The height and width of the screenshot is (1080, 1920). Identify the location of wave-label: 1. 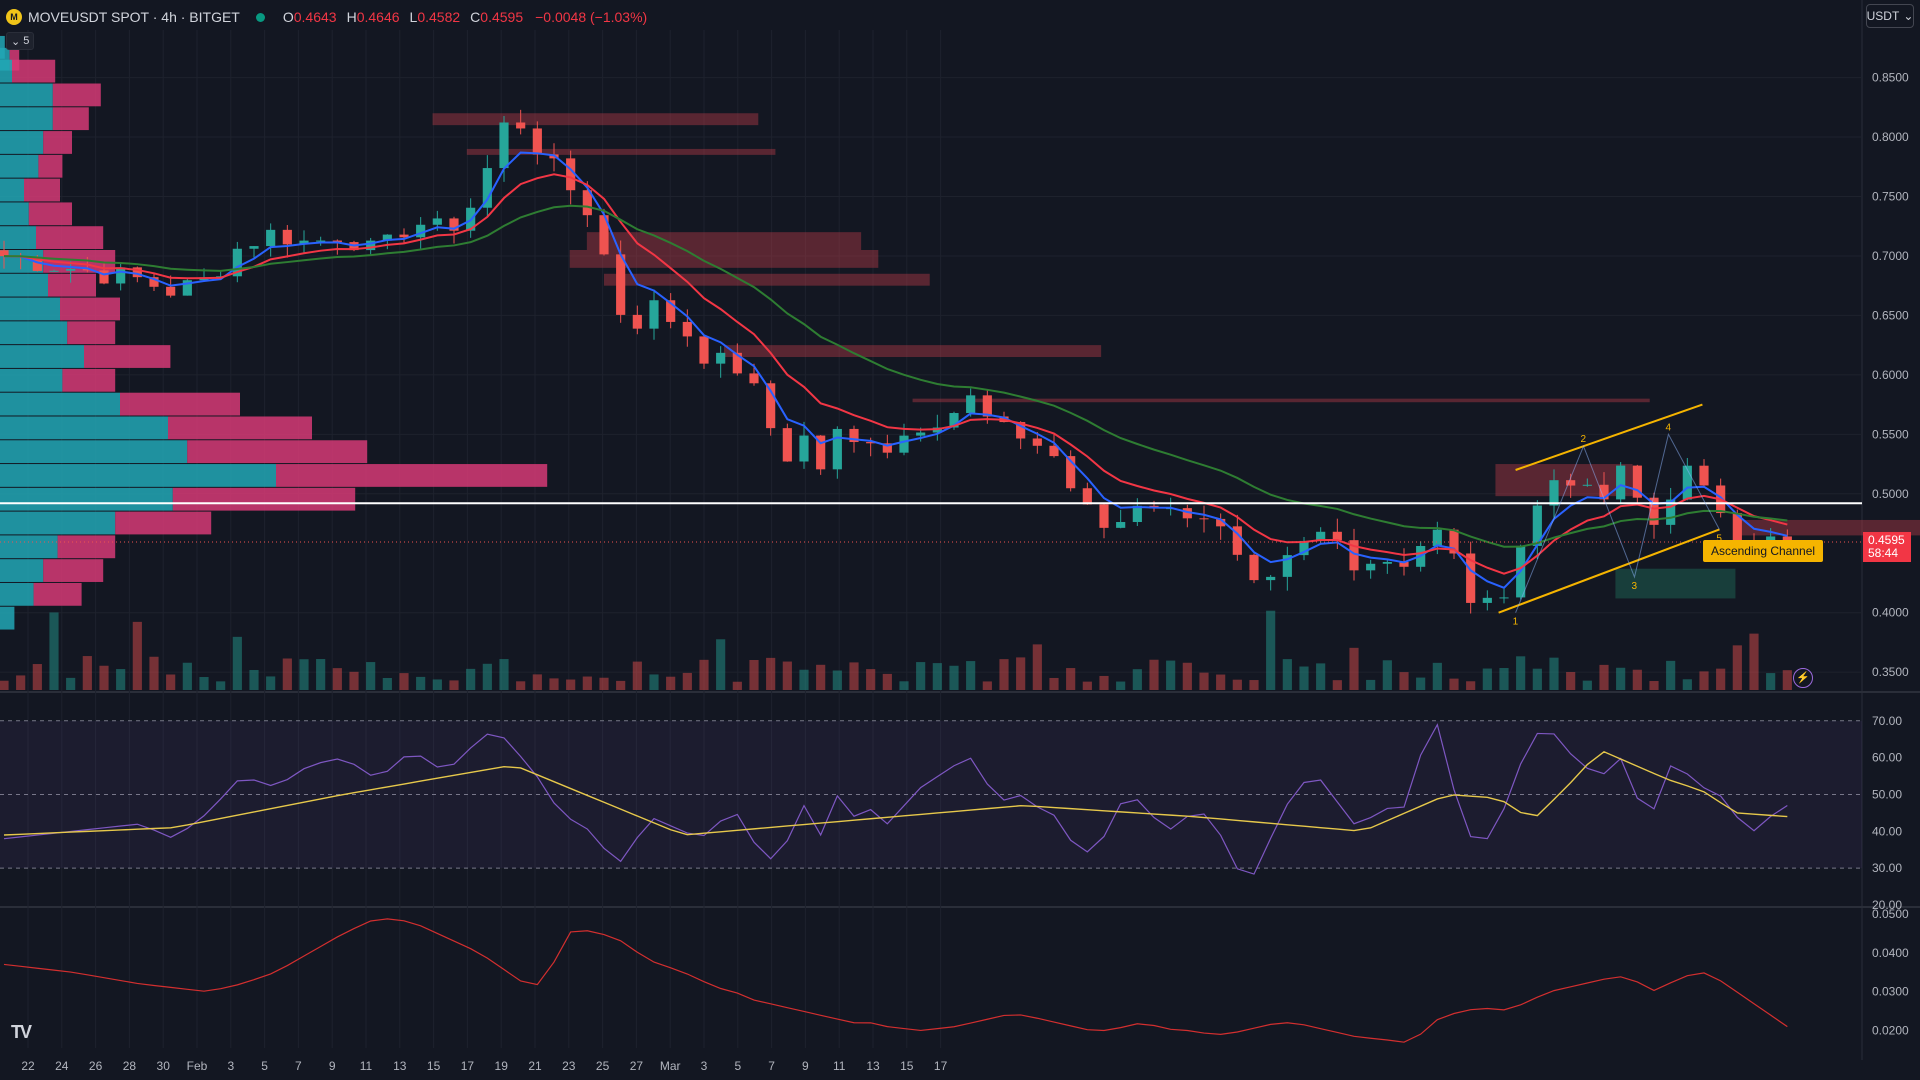
(1516, 622).